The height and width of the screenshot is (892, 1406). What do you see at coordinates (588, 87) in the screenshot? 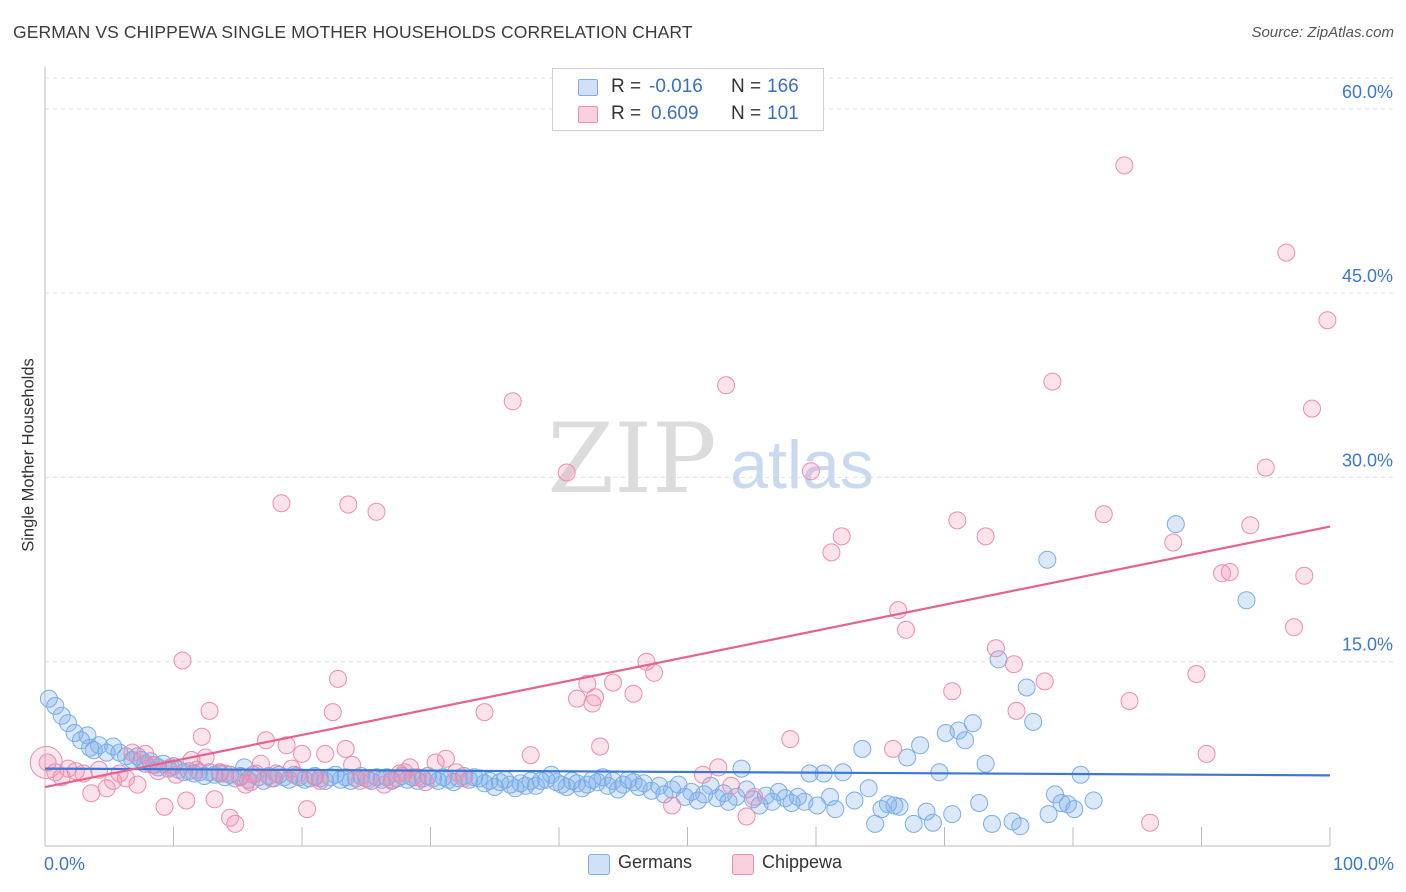
I see `stats-swatch-germans` at bounding box center [588, 87].